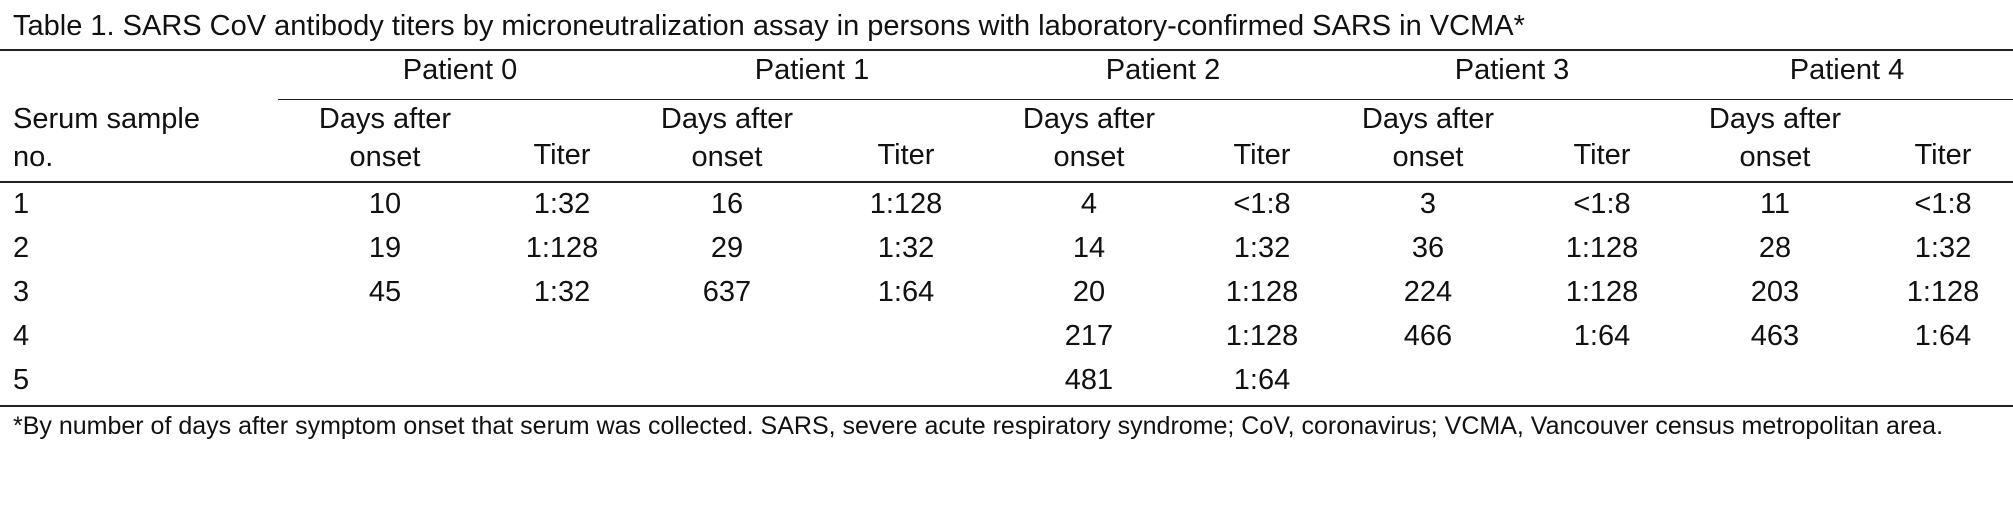 This screenshot has width=2013, height=510. What do you see at coordinates (1847, 70) in the screenshot?
I see `patient-4-header: Patient 4` at bounding box center [1847, 70].